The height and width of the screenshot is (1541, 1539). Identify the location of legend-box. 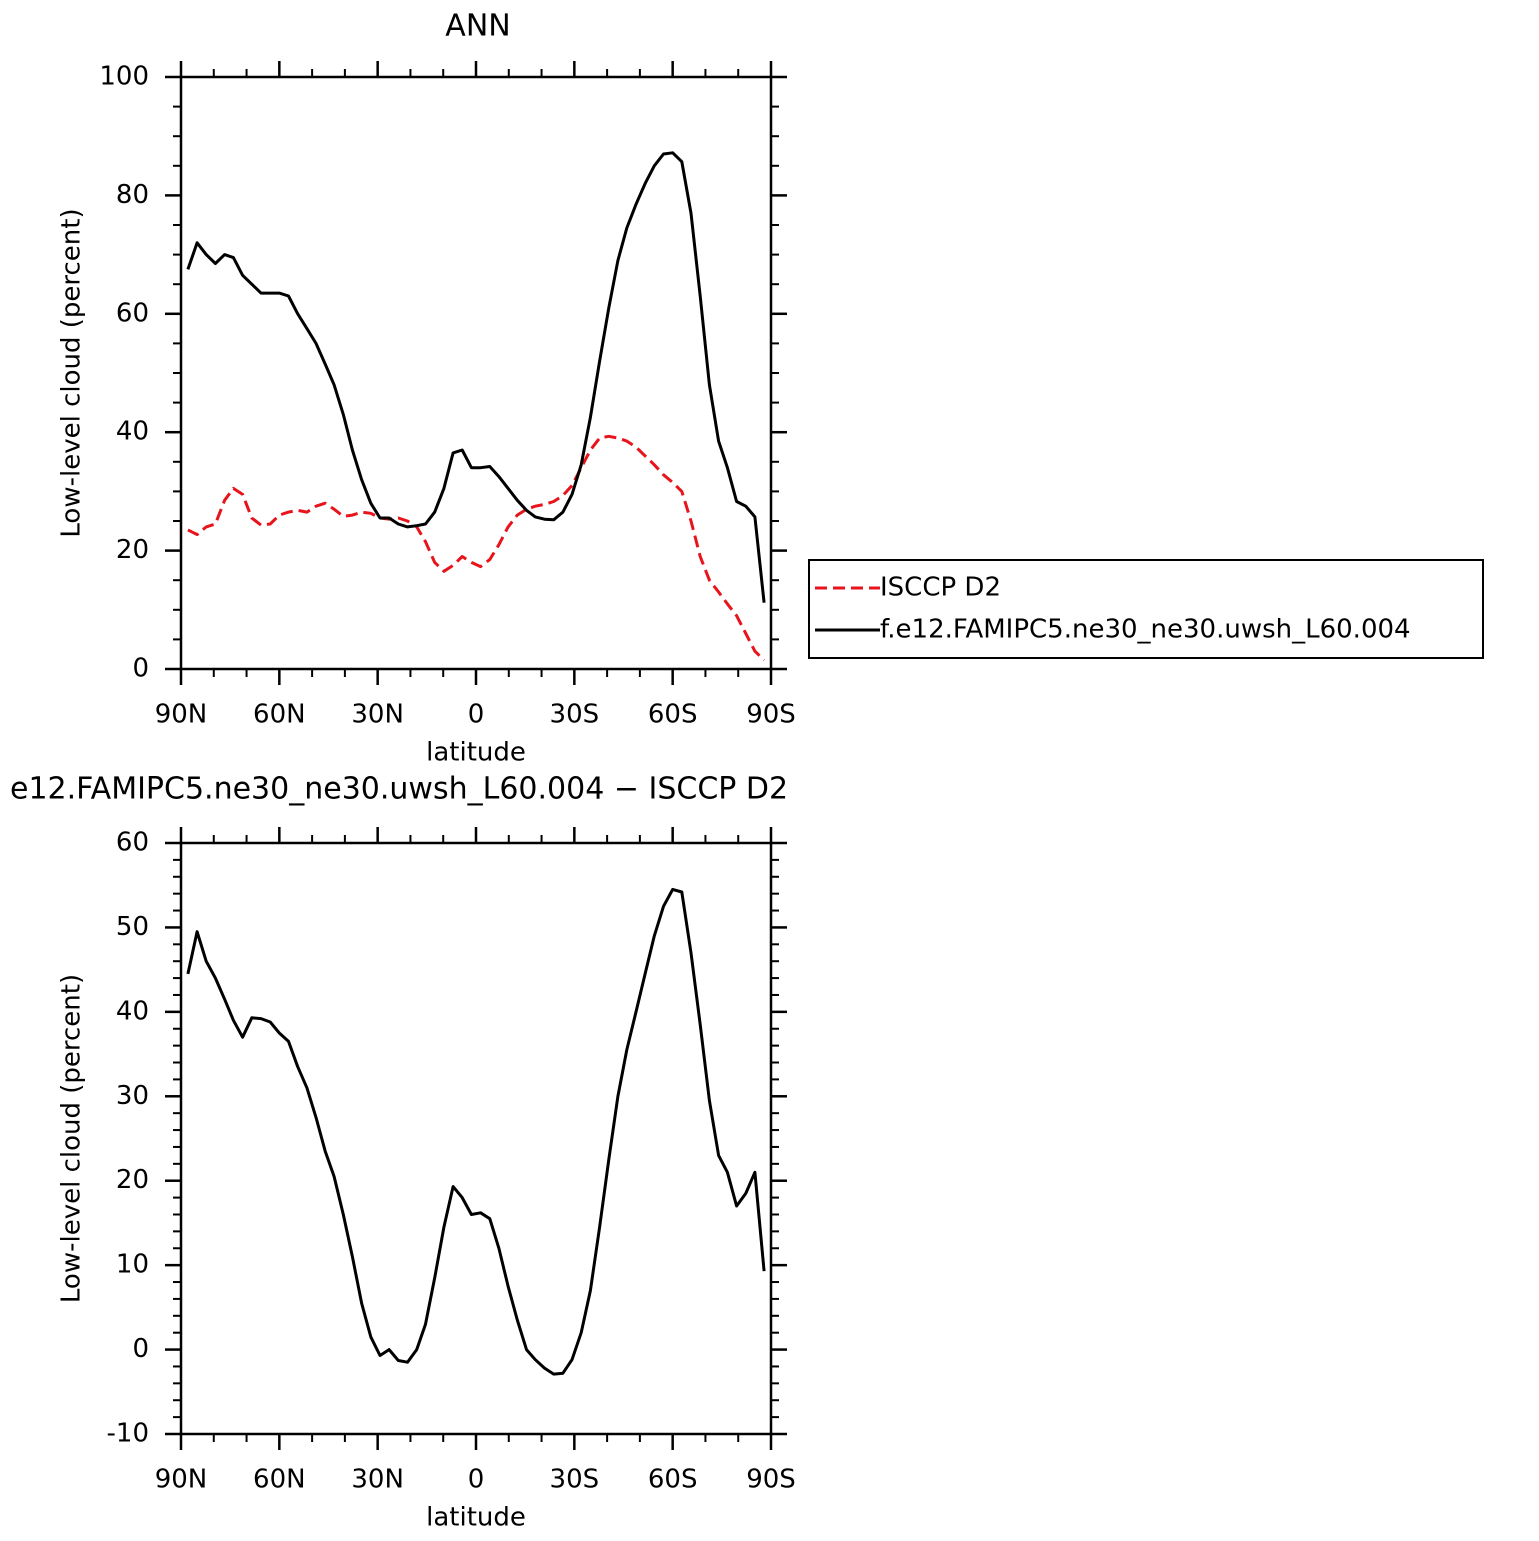
(1146, 609).